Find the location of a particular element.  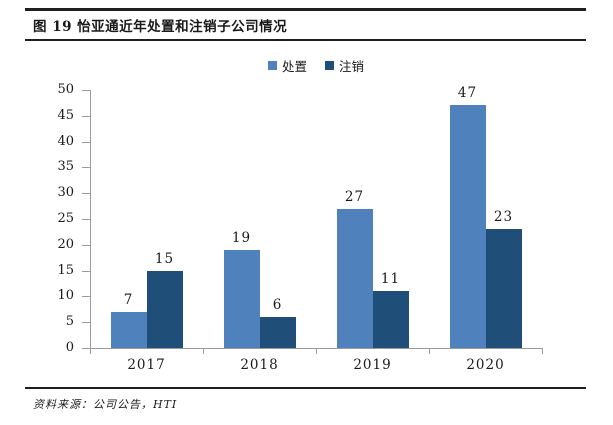

legend-item: 注销 is located at coordinates (344, 65).